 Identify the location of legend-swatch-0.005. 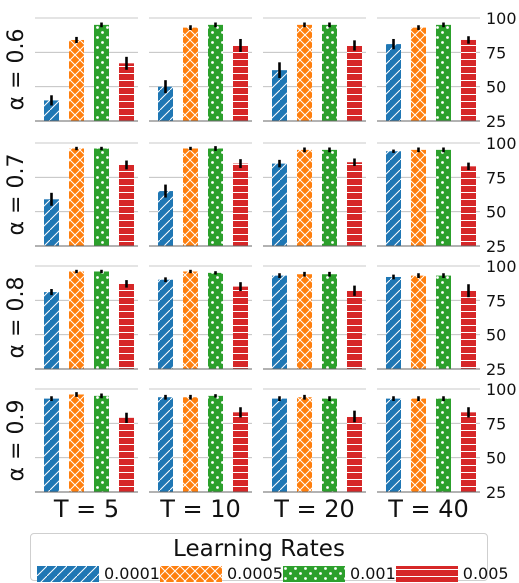
(427, 574).